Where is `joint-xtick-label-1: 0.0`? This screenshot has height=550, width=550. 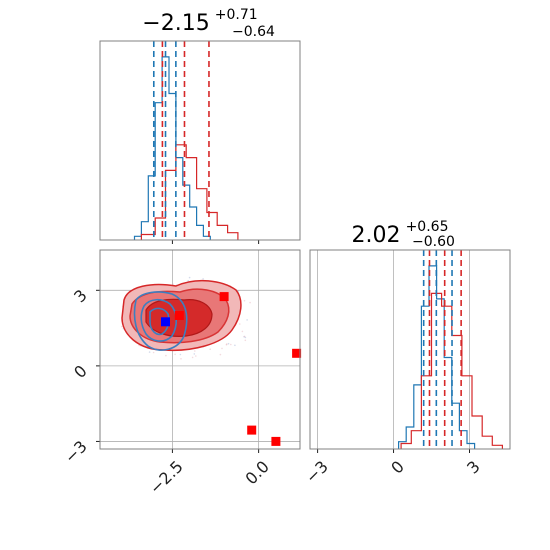 joint-xtick-label-1: 0.0 is located at coordinates (257, 472).